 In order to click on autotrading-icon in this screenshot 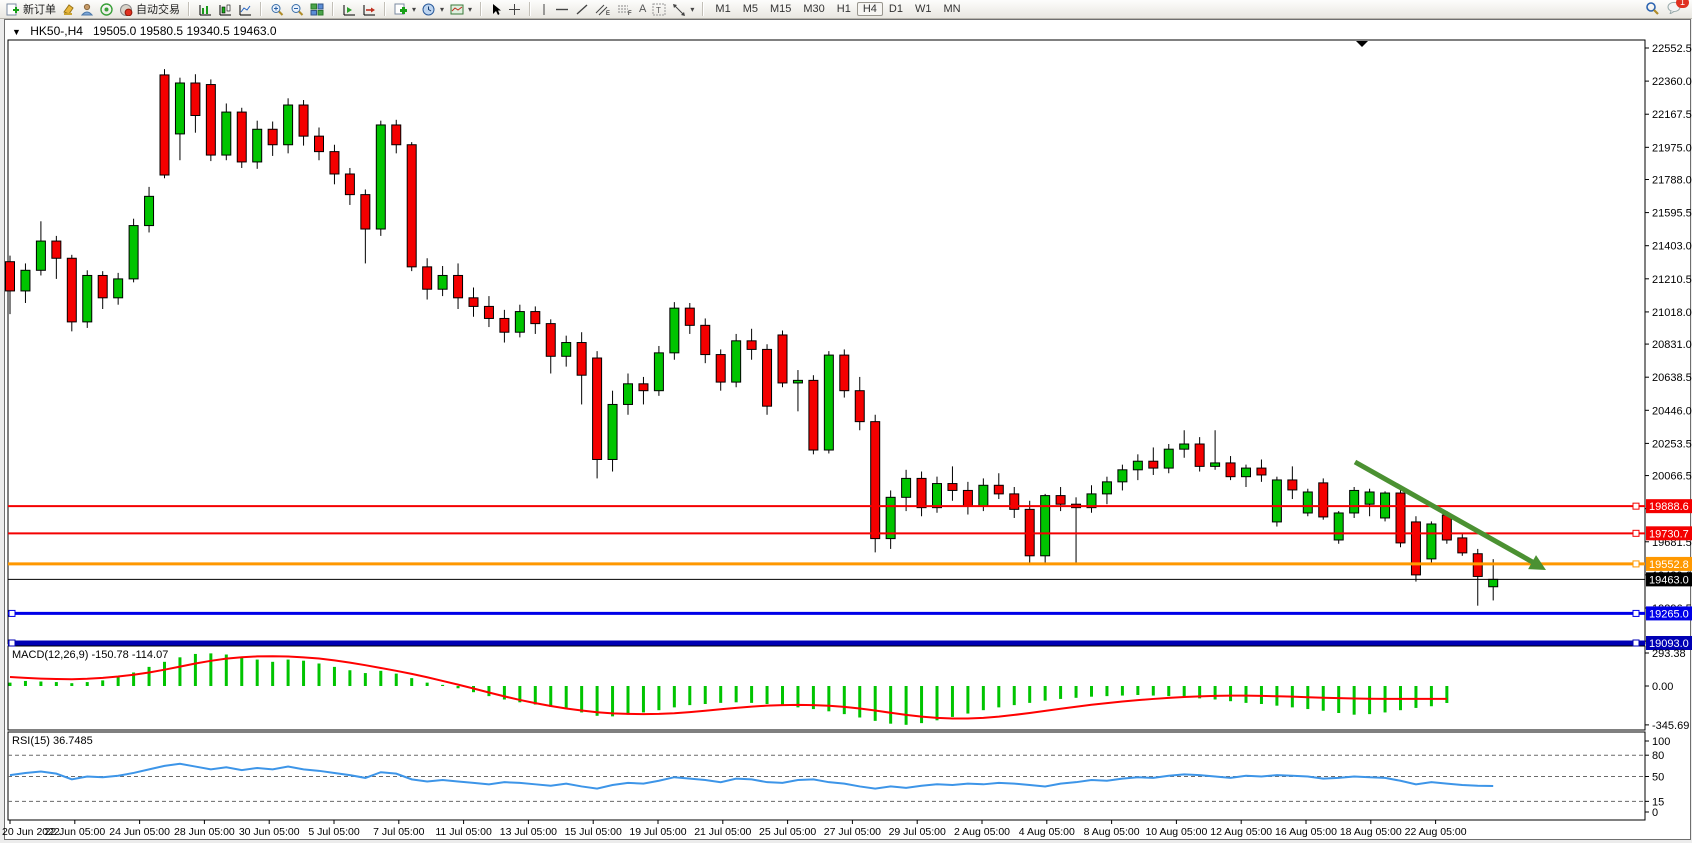, I will do `click(126, 9)`.